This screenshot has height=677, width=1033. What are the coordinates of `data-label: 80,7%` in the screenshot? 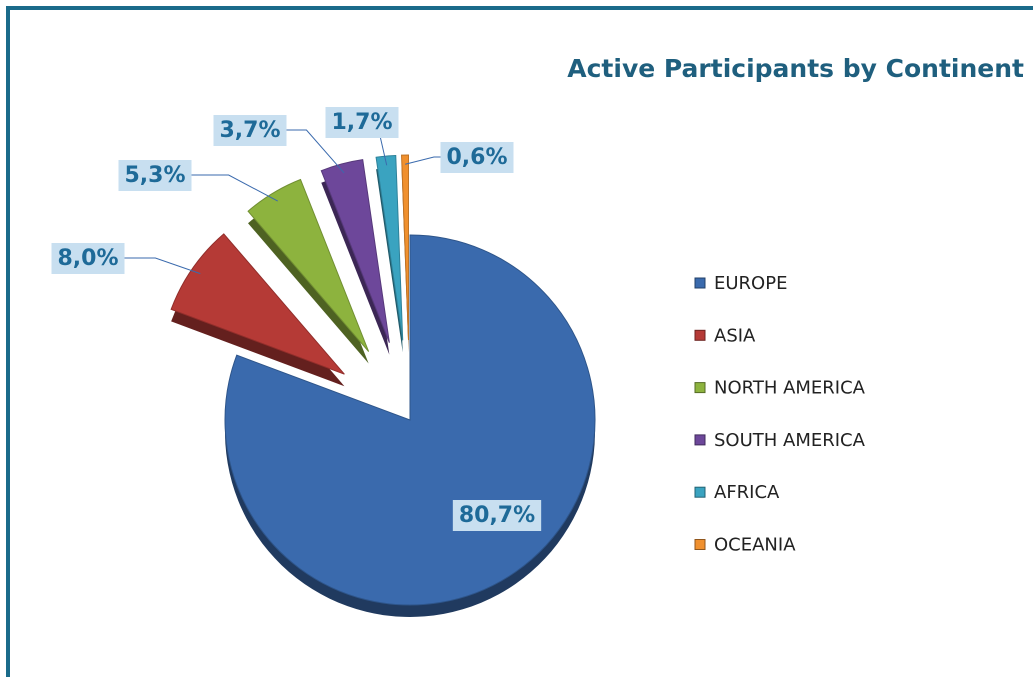 It's located at (497, 515).